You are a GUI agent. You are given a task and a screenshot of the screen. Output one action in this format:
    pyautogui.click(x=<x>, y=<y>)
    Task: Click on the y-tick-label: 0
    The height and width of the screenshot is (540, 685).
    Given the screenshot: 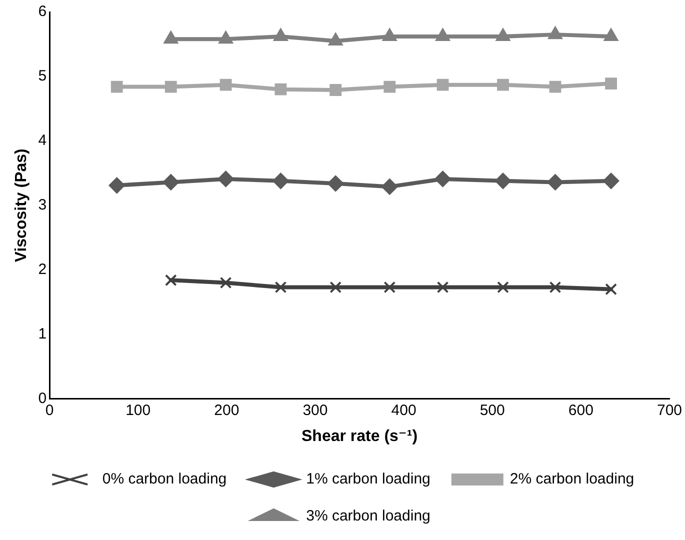 What is the action you would take?
    pyautogui.click(x=42, y=398)
    